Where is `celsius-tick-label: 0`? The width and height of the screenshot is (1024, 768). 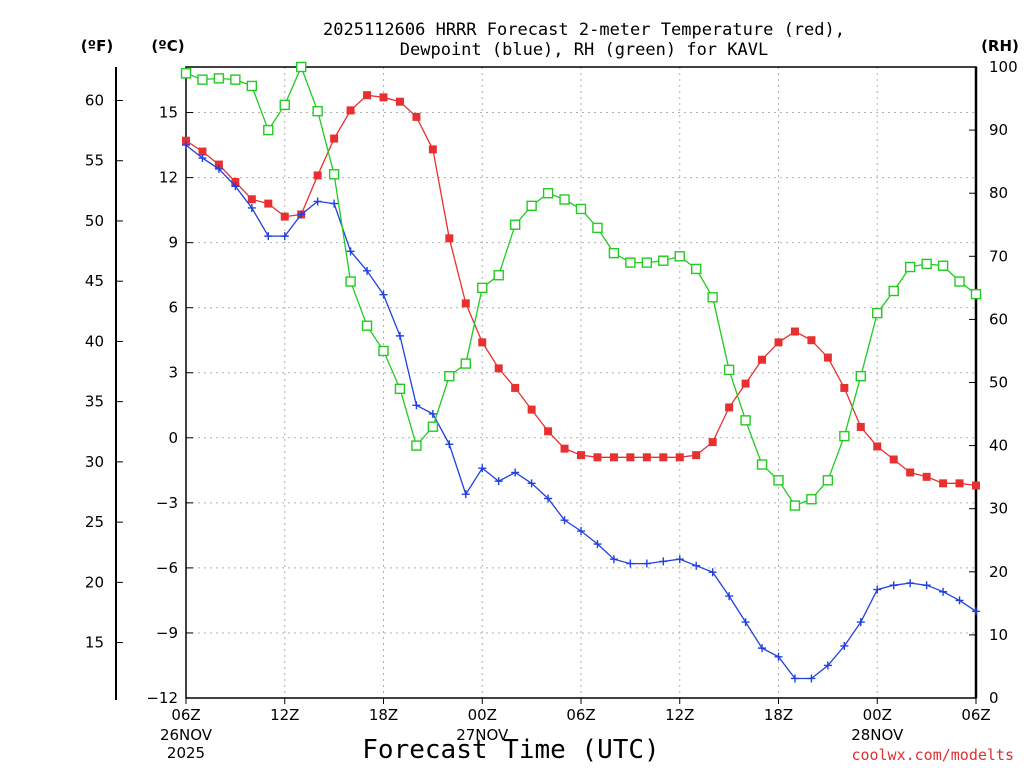 celsius-tick-label: 0 is located at coordinates (173, 438).